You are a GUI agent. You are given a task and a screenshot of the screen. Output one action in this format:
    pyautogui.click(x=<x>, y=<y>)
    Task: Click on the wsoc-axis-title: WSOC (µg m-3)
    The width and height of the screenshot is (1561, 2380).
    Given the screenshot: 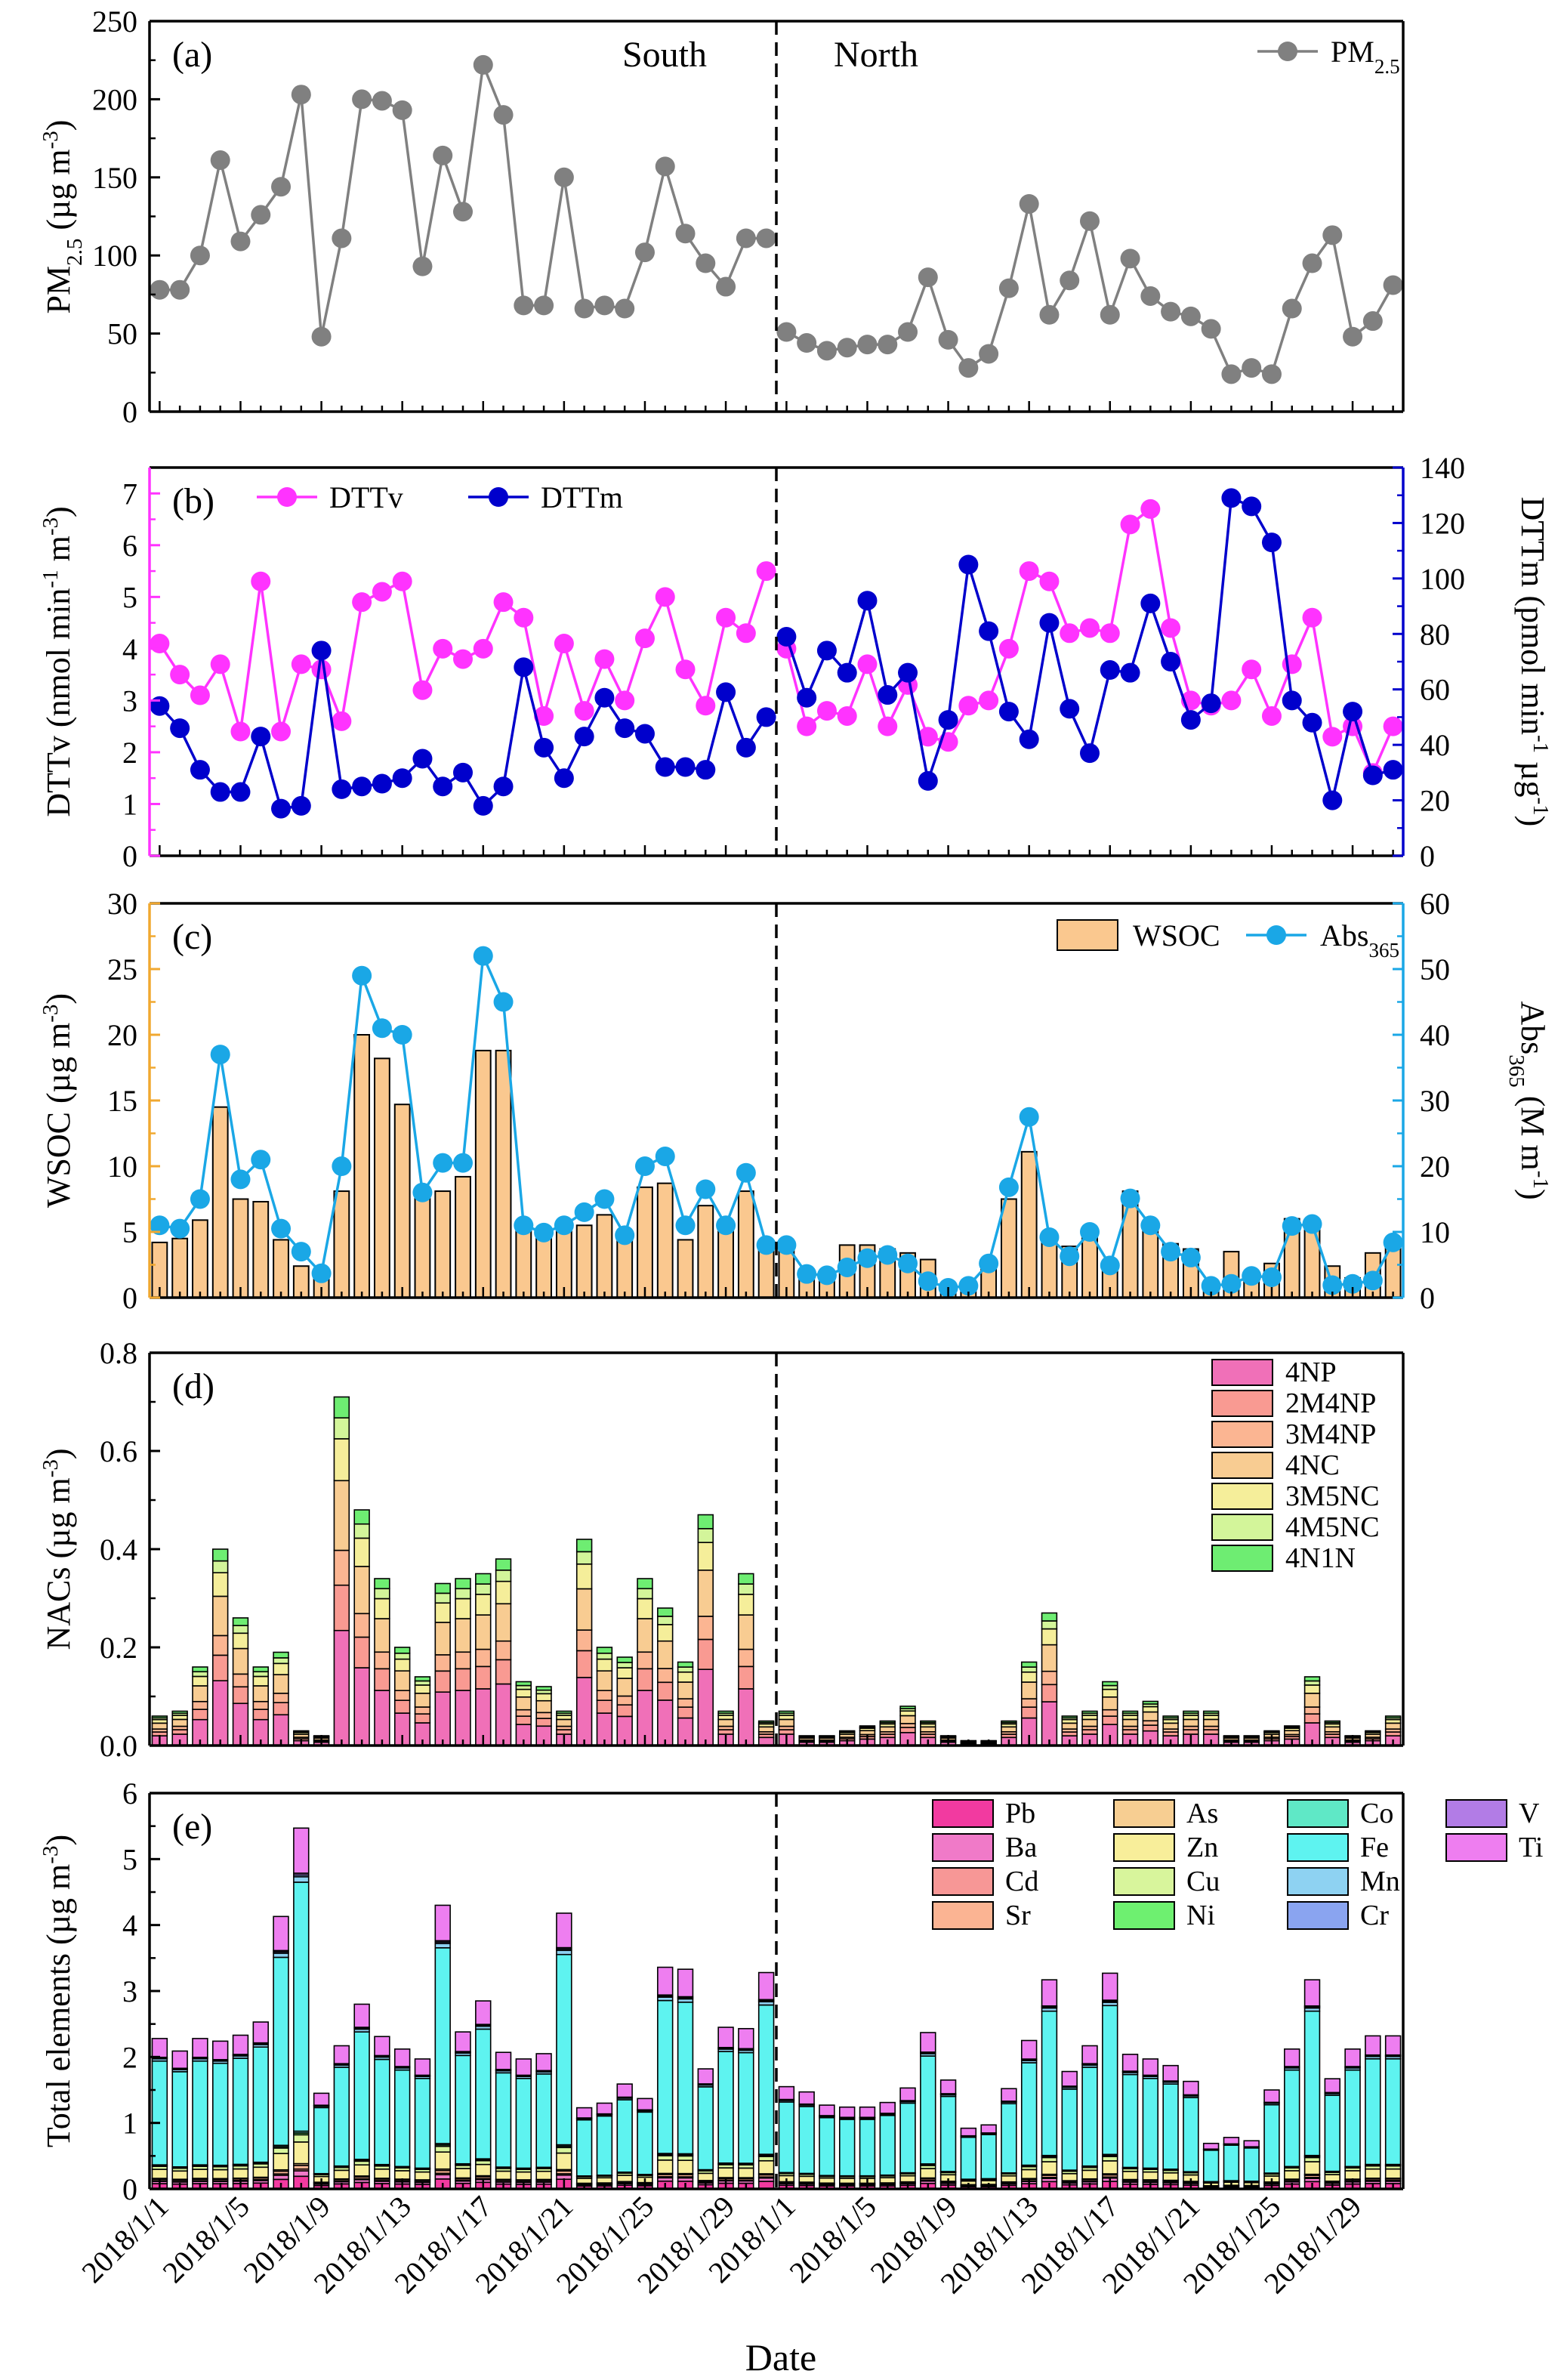 What is the action you would take?
    pyautogui.click(x=58, y=1100)
    